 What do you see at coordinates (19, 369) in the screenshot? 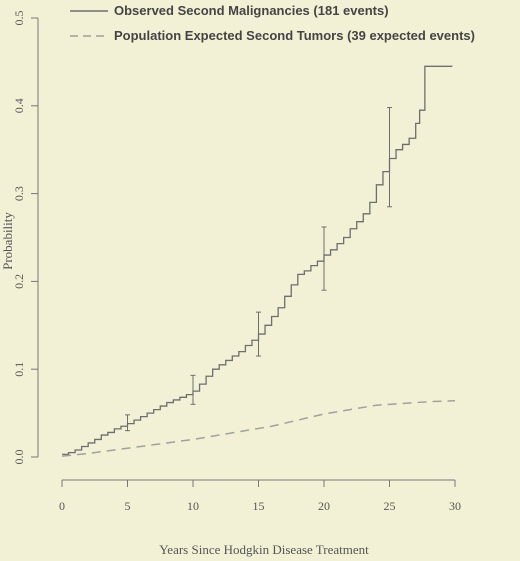
I see `y-tick-label: 0.1` at bounding box center [19, 369].